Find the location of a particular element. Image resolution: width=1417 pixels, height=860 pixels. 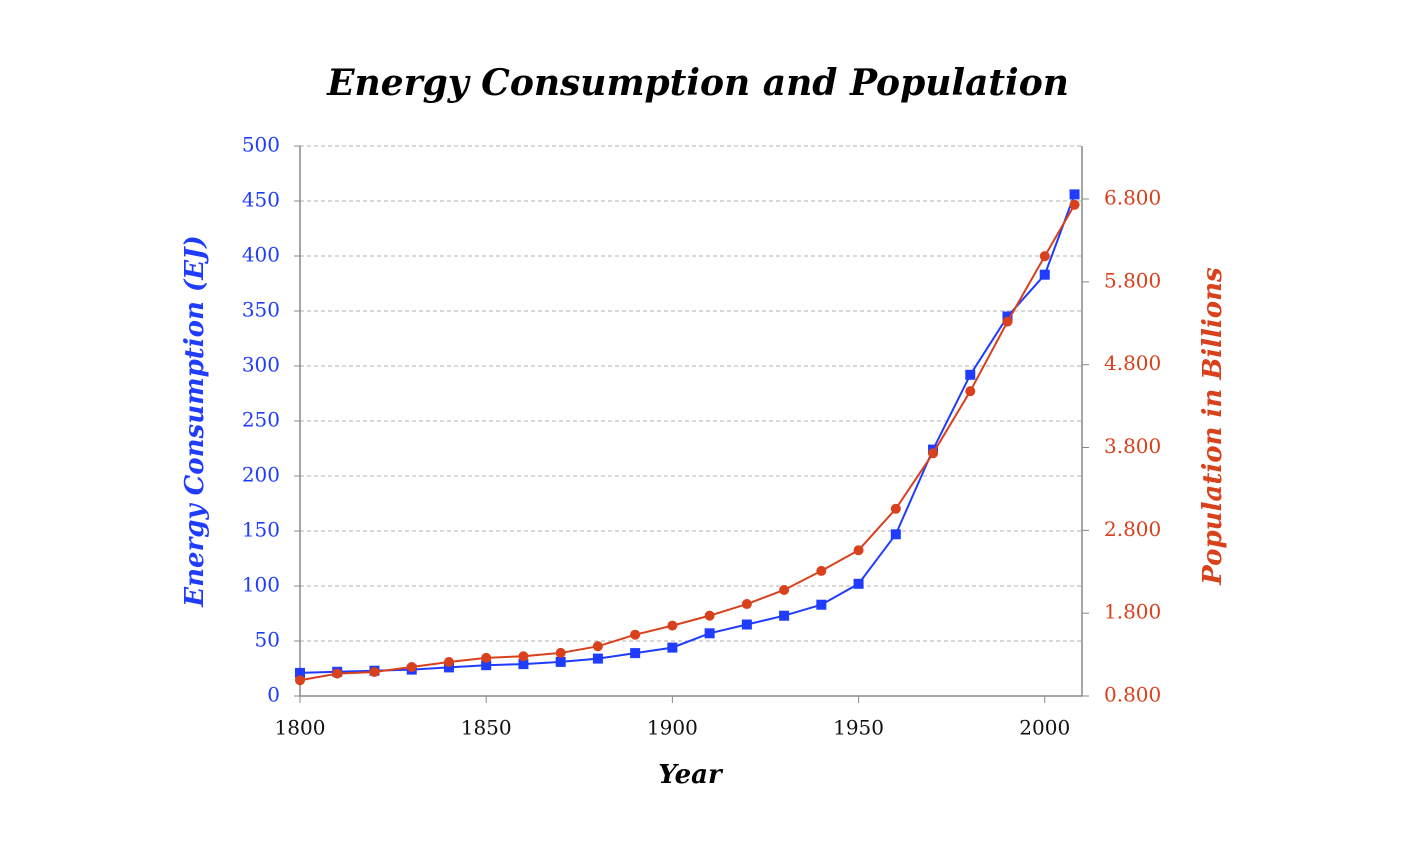

y-tick-label: 450 is located at coordinates (261, 200).